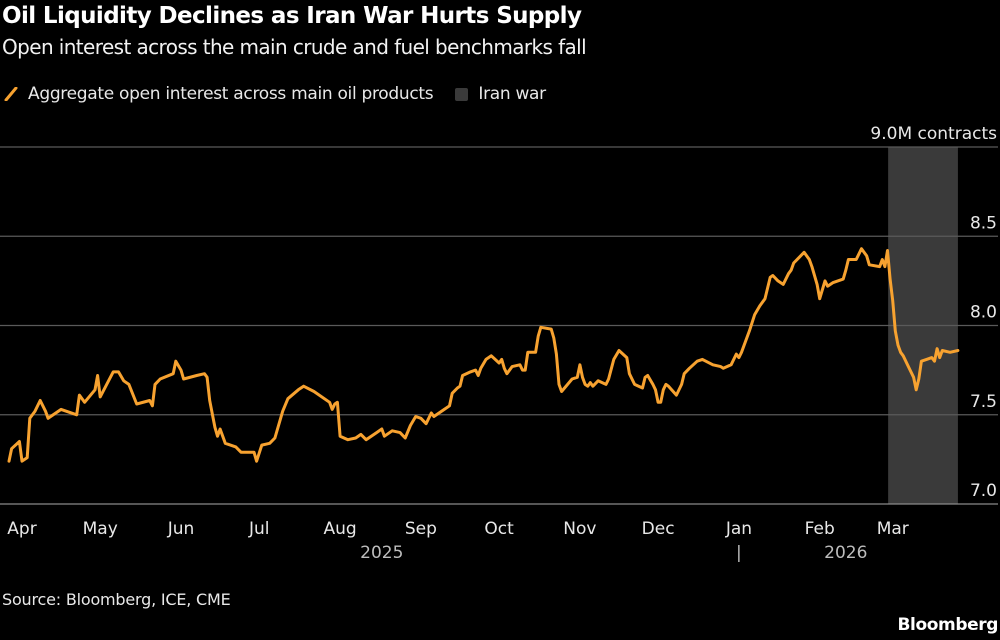  What do you see at coordinates (820, 529) in the screenshot?
I see `x-tick-label: Feb` at bounding box center [820, 529].